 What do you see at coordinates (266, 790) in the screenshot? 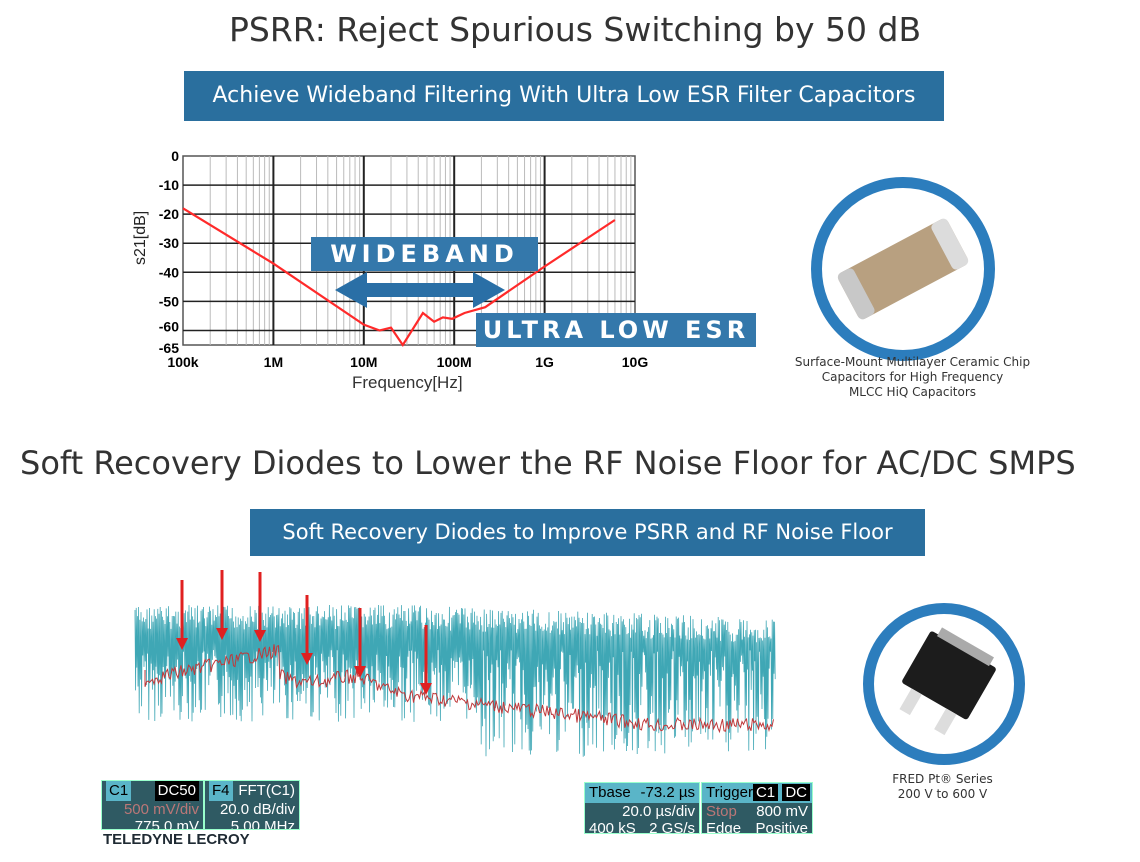
I see `f4-function: FFT(C1)` at bounding box center [266, 790].